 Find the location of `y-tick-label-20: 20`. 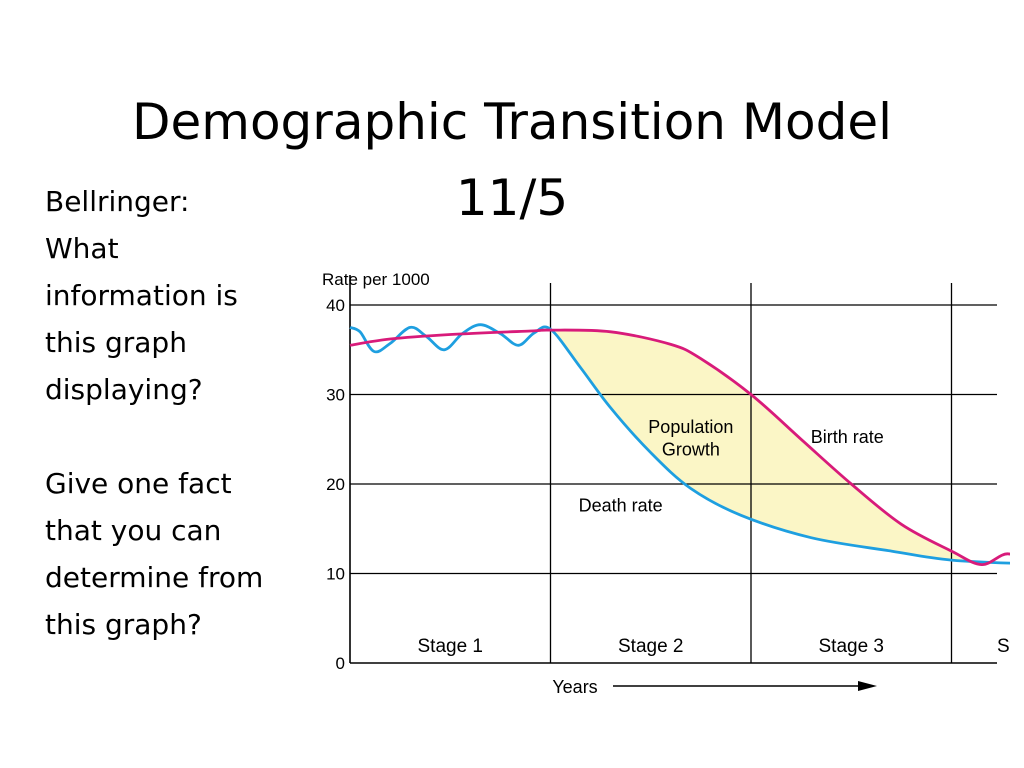

y-tick-label-20: 20 is located at coordinates (335, 484).